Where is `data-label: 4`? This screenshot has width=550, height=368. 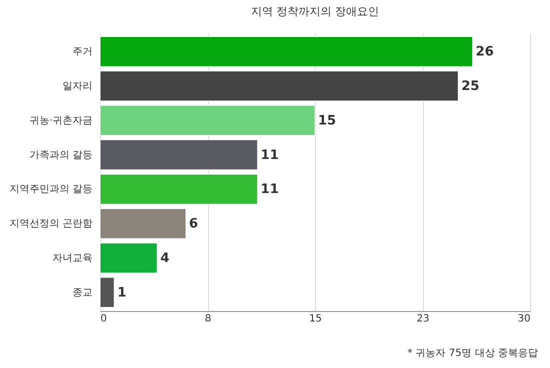
data-label: 4 is located at coordinates (165, 258).